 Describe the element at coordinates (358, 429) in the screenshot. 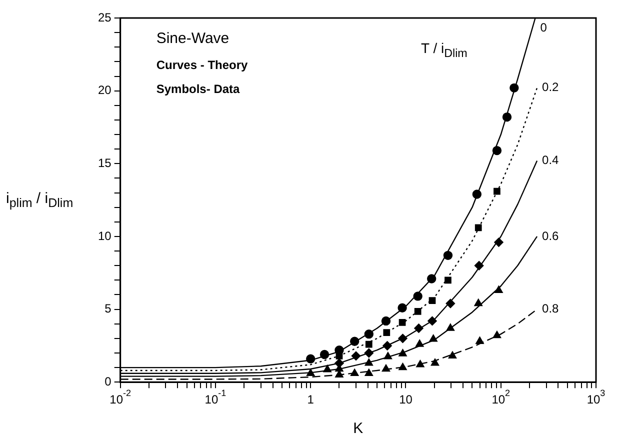

I see `x-axis-title: K` at that location.